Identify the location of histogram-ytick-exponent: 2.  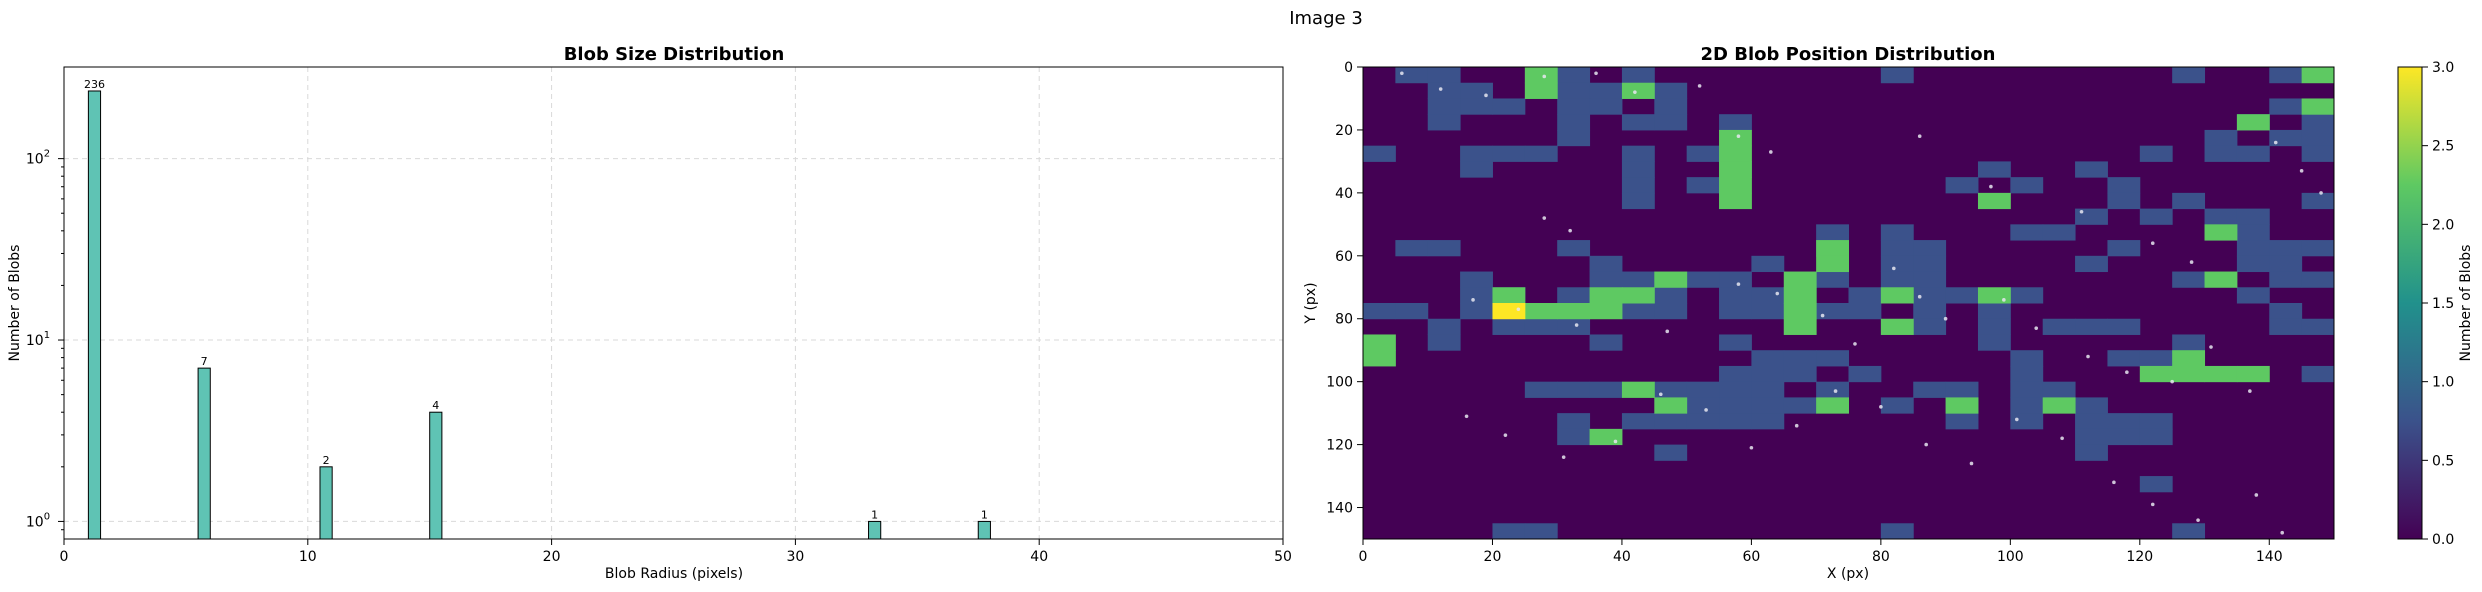
(47, 154).